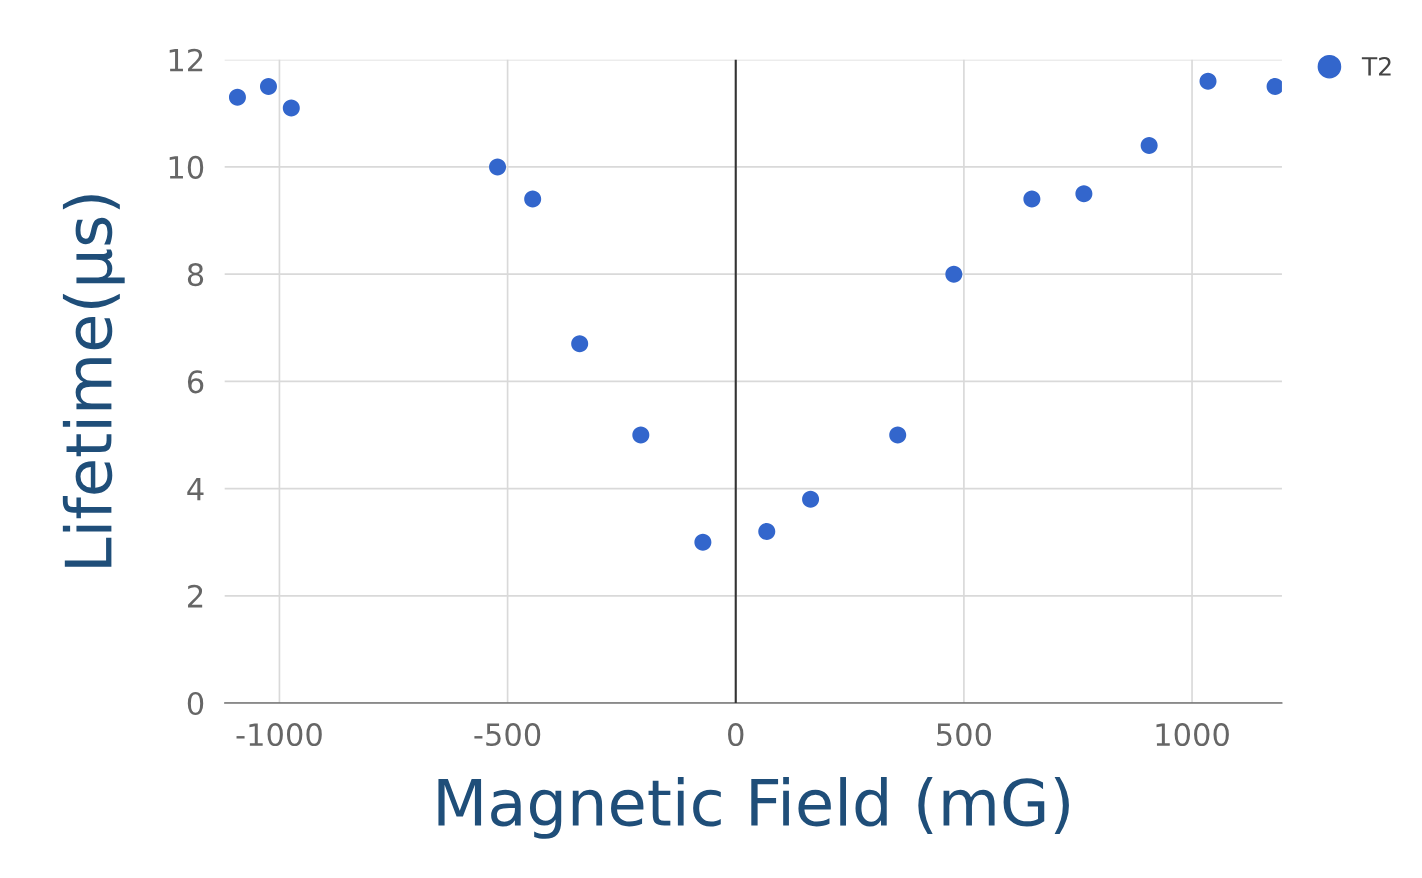 The height and width of the screenshot is (878, 1422). Describe the element at coordinates (195, 275) in the screenshot. I see `y-tick-label: 8` at that location.